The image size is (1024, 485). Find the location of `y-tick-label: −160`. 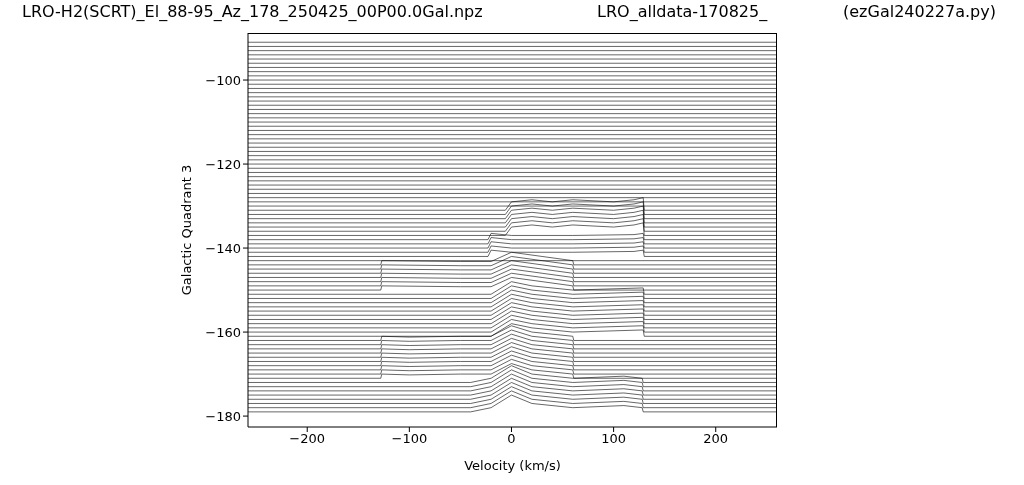

y-tick-label: −160 is located at coordinates (223, 332).